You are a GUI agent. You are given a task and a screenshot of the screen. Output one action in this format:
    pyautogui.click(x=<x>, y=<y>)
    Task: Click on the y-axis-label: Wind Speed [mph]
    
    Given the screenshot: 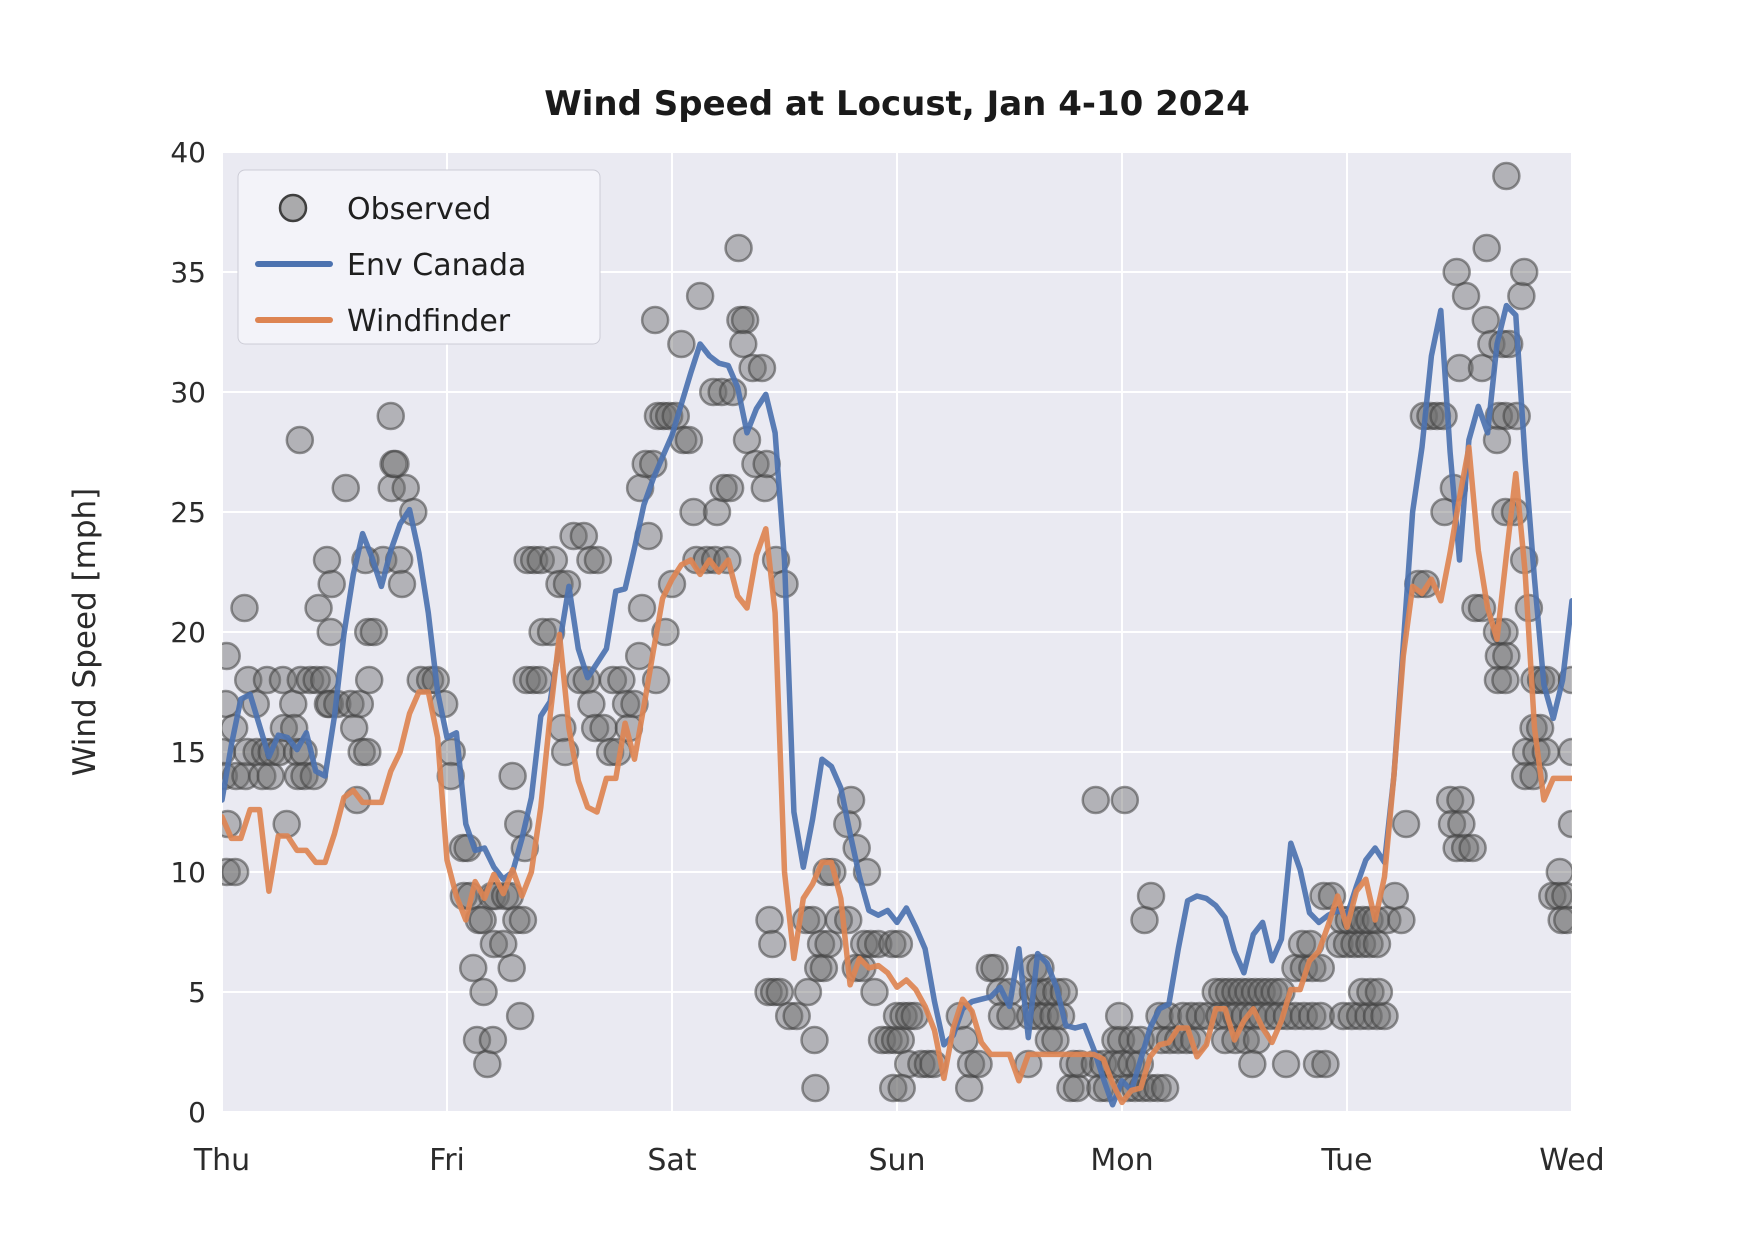 What is the action you would take?
    pyautogui.click(x=85, y=632)
    